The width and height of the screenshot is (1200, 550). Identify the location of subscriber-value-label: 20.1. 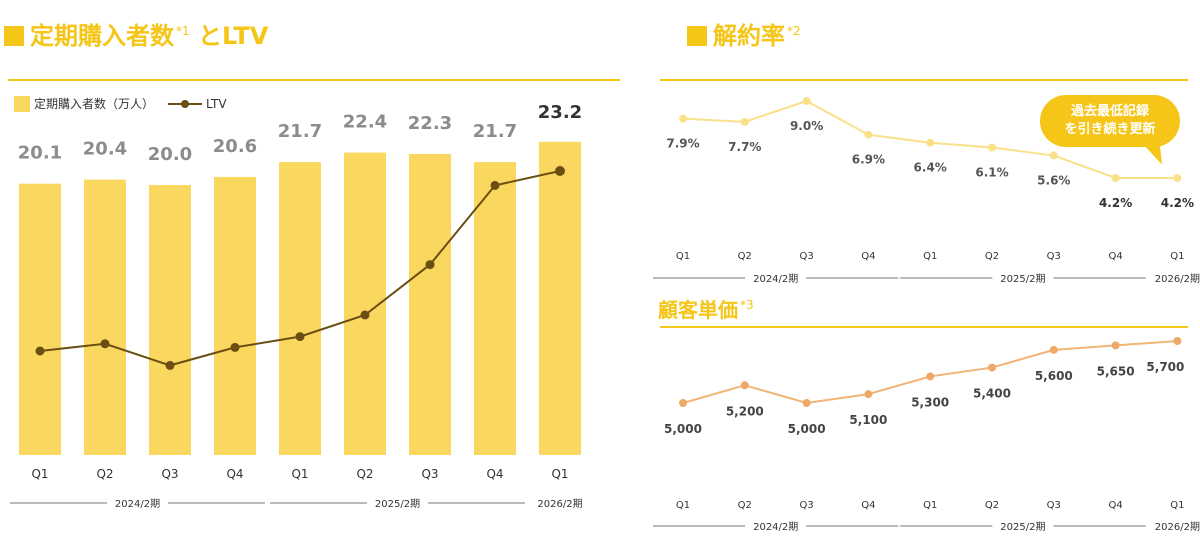
(40, 153).